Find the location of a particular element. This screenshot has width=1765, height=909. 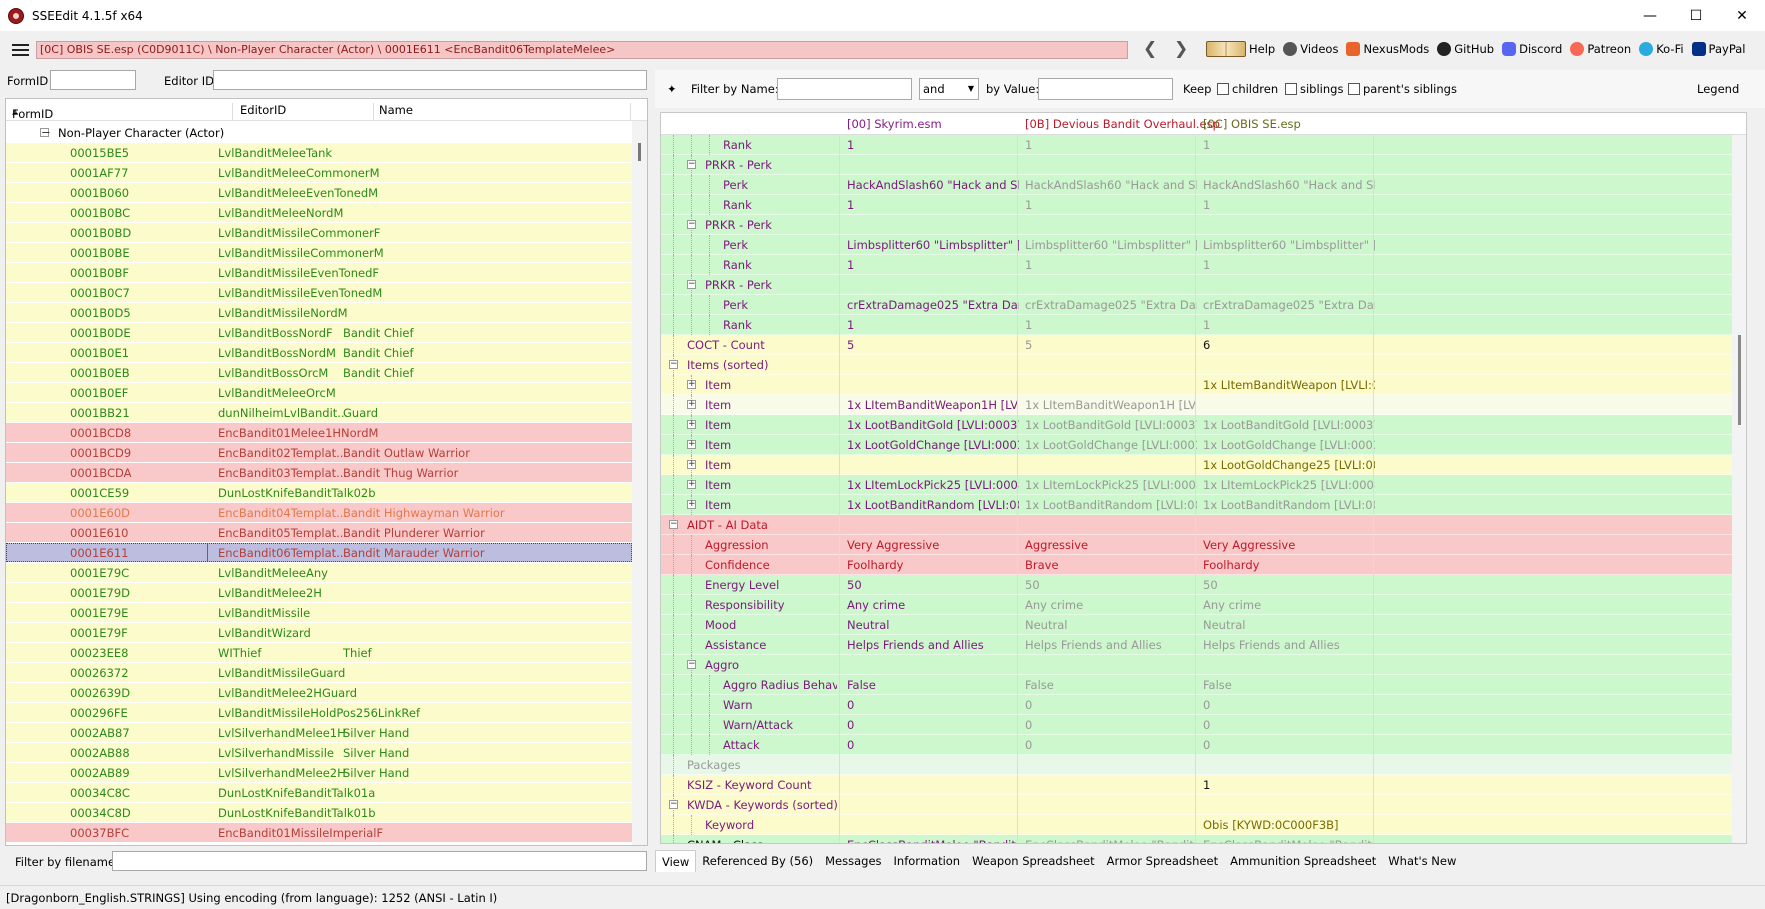

col-formid: FormID ▲ is located at coordinates (33, 114).